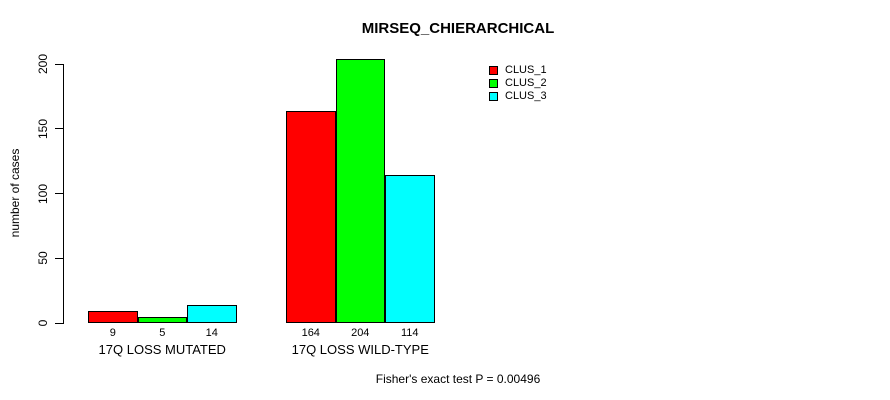 This screenshot has height=400, width=890. Describe the element at coordinates (162, 349) in the screenshot. I see `category-label: 17Q LOSS MUTATED` at that location.